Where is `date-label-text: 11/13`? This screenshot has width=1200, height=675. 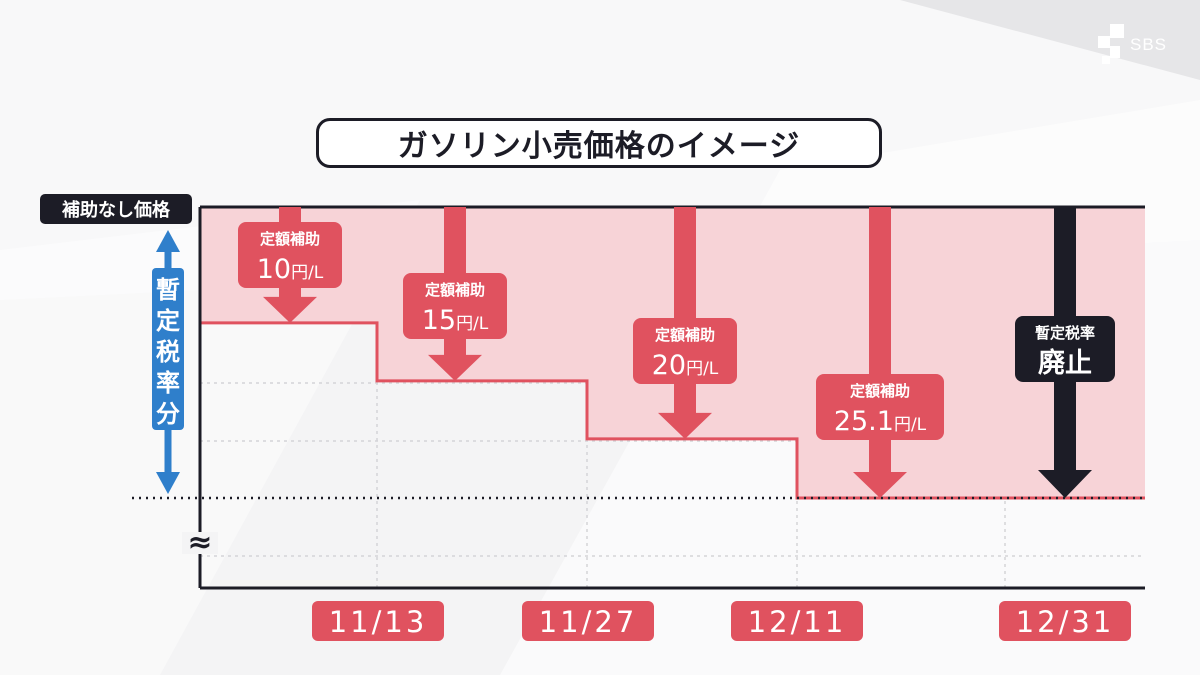
date-label-text: 11/13 is located at coordinates (378, 622).